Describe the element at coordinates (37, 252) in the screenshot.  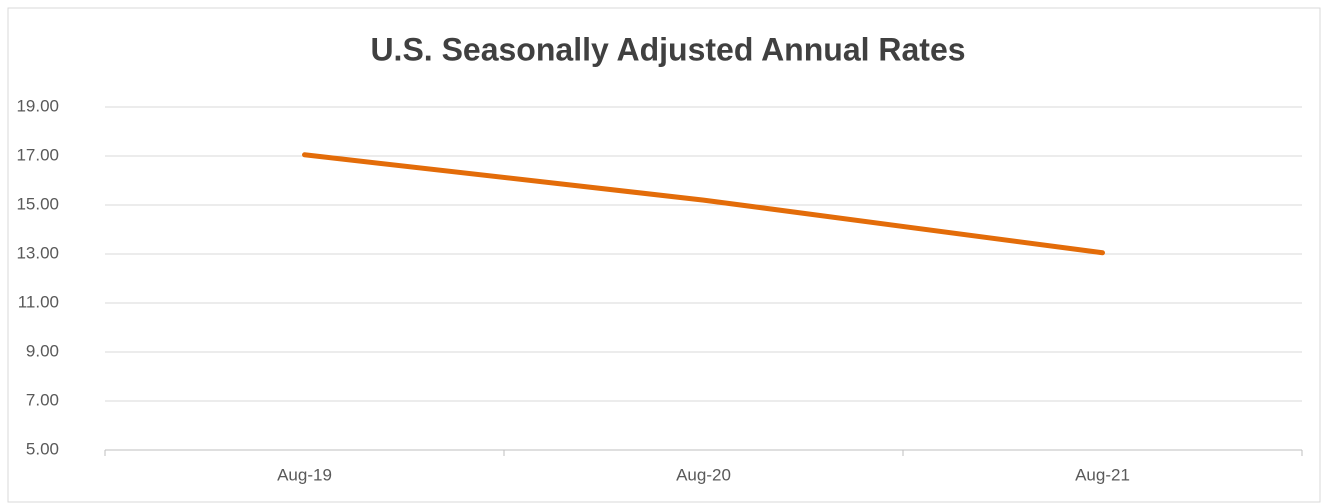
I see `y-tick-label: 13.00` at that location.